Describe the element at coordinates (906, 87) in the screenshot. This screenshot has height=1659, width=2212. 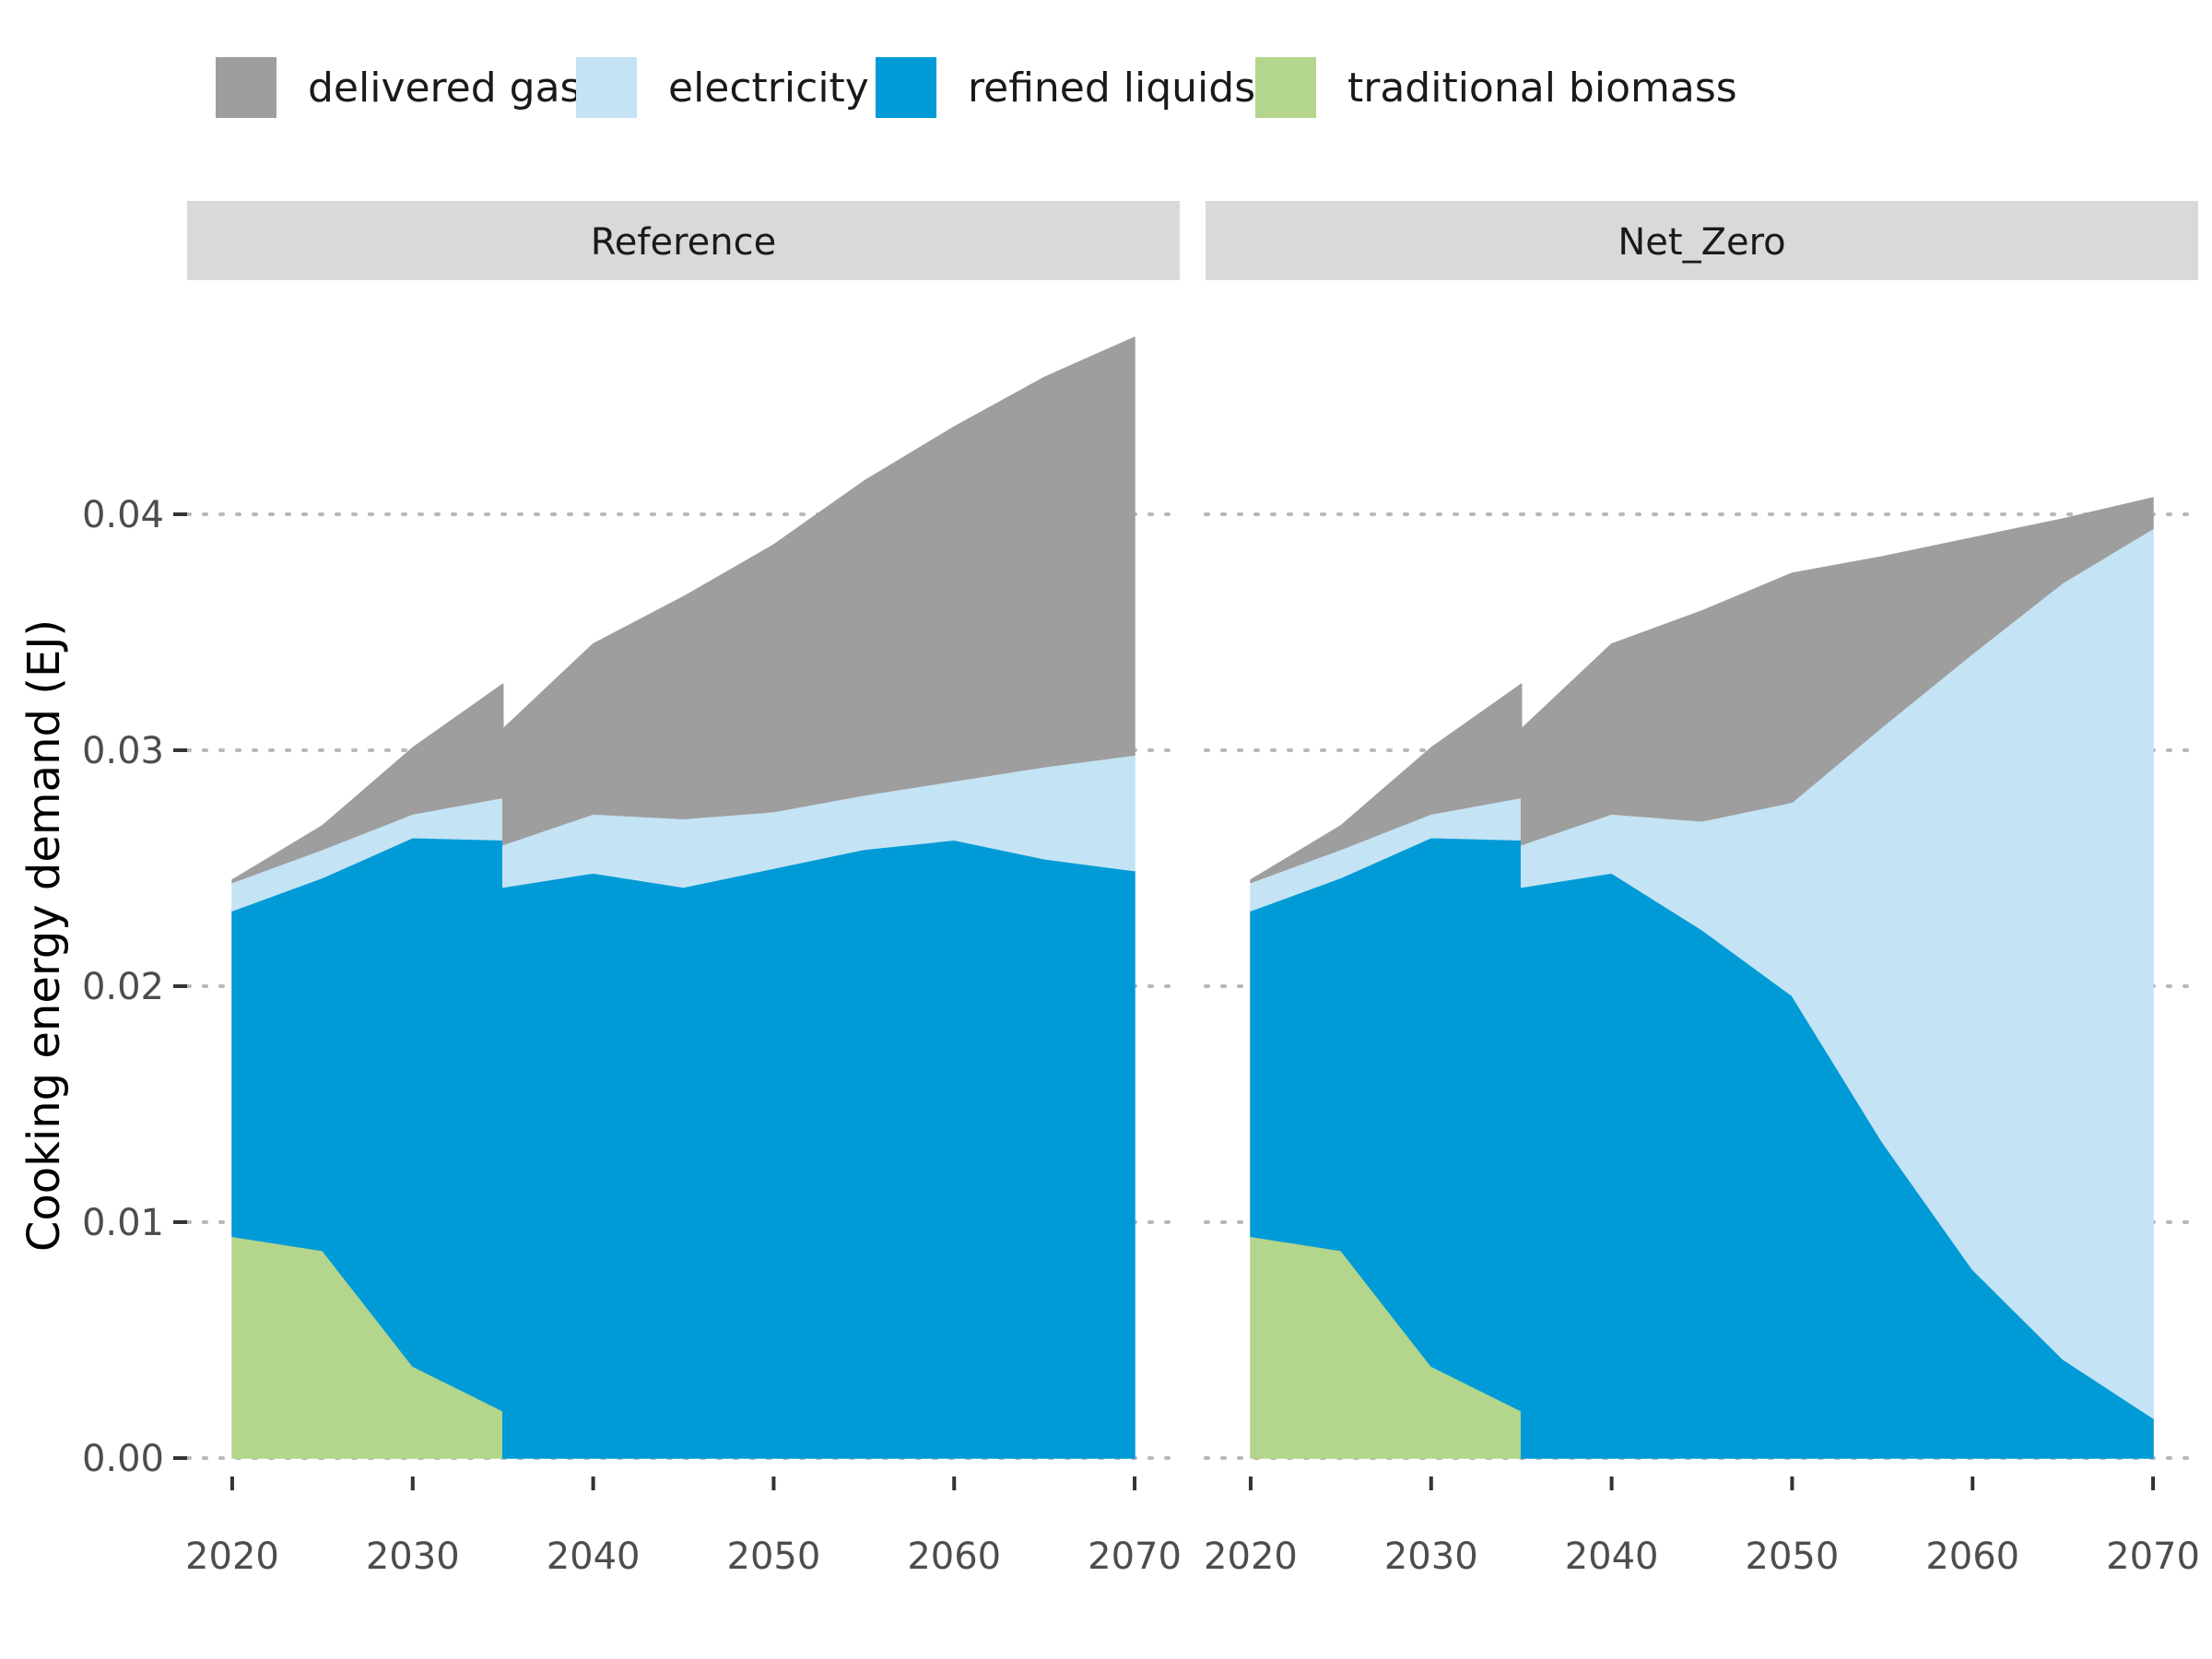
I see `legend-swatch-refined_liquids` at that location.